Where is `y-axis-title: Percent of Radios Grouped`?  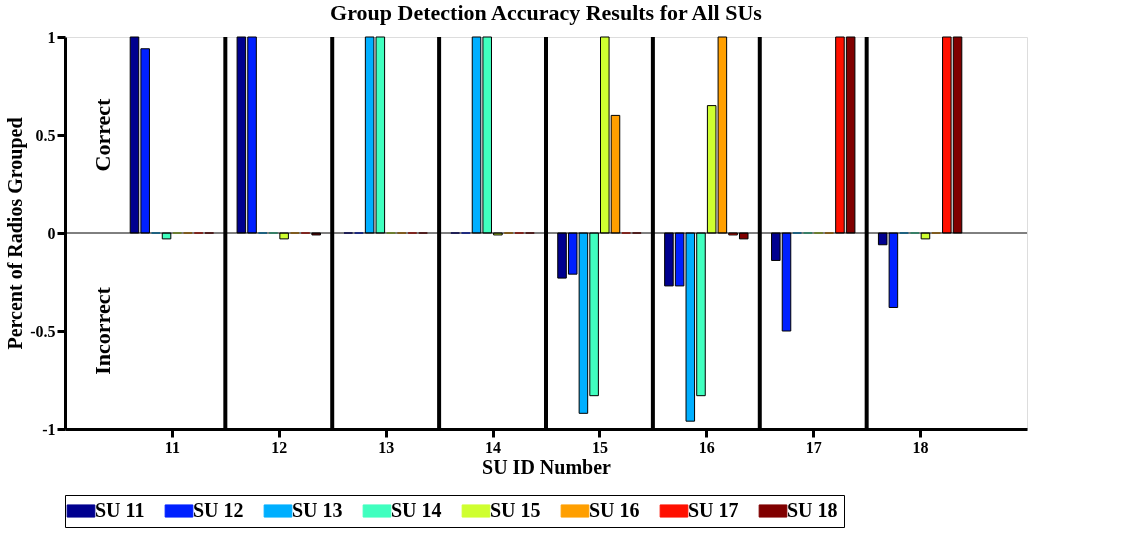 y-axis-title: Percent of Radios Grouped is located at coordinates (16, 233).